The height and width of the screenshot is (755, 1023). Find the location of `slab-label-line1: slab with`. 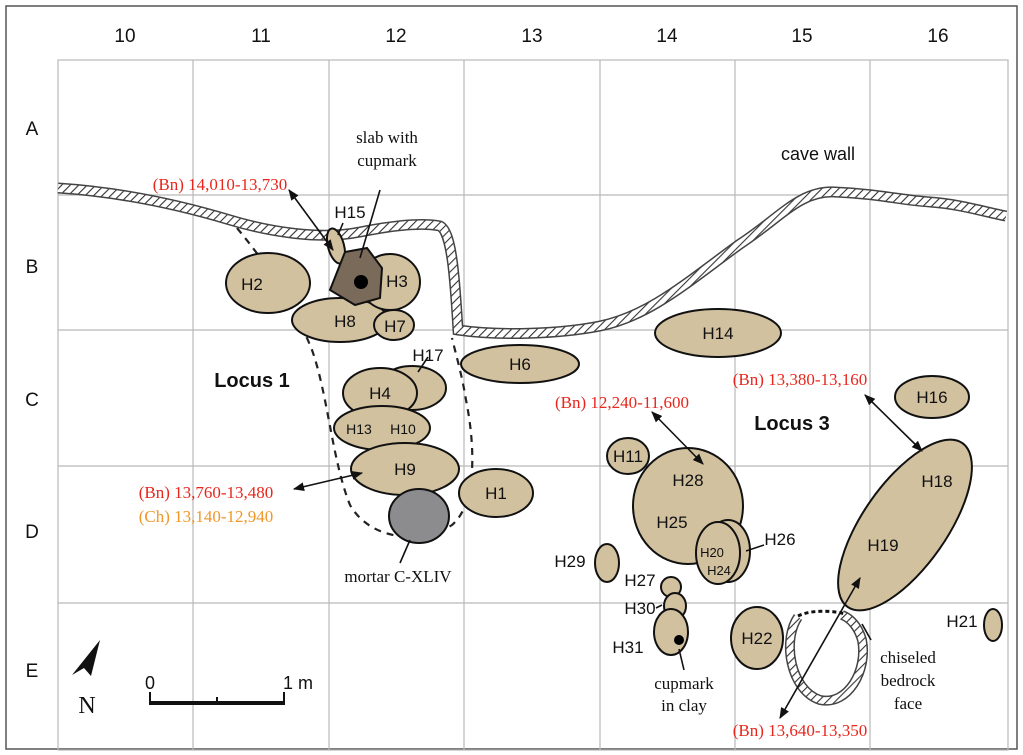

slab-label-line1: slab with is located at coordinates (387, 137).